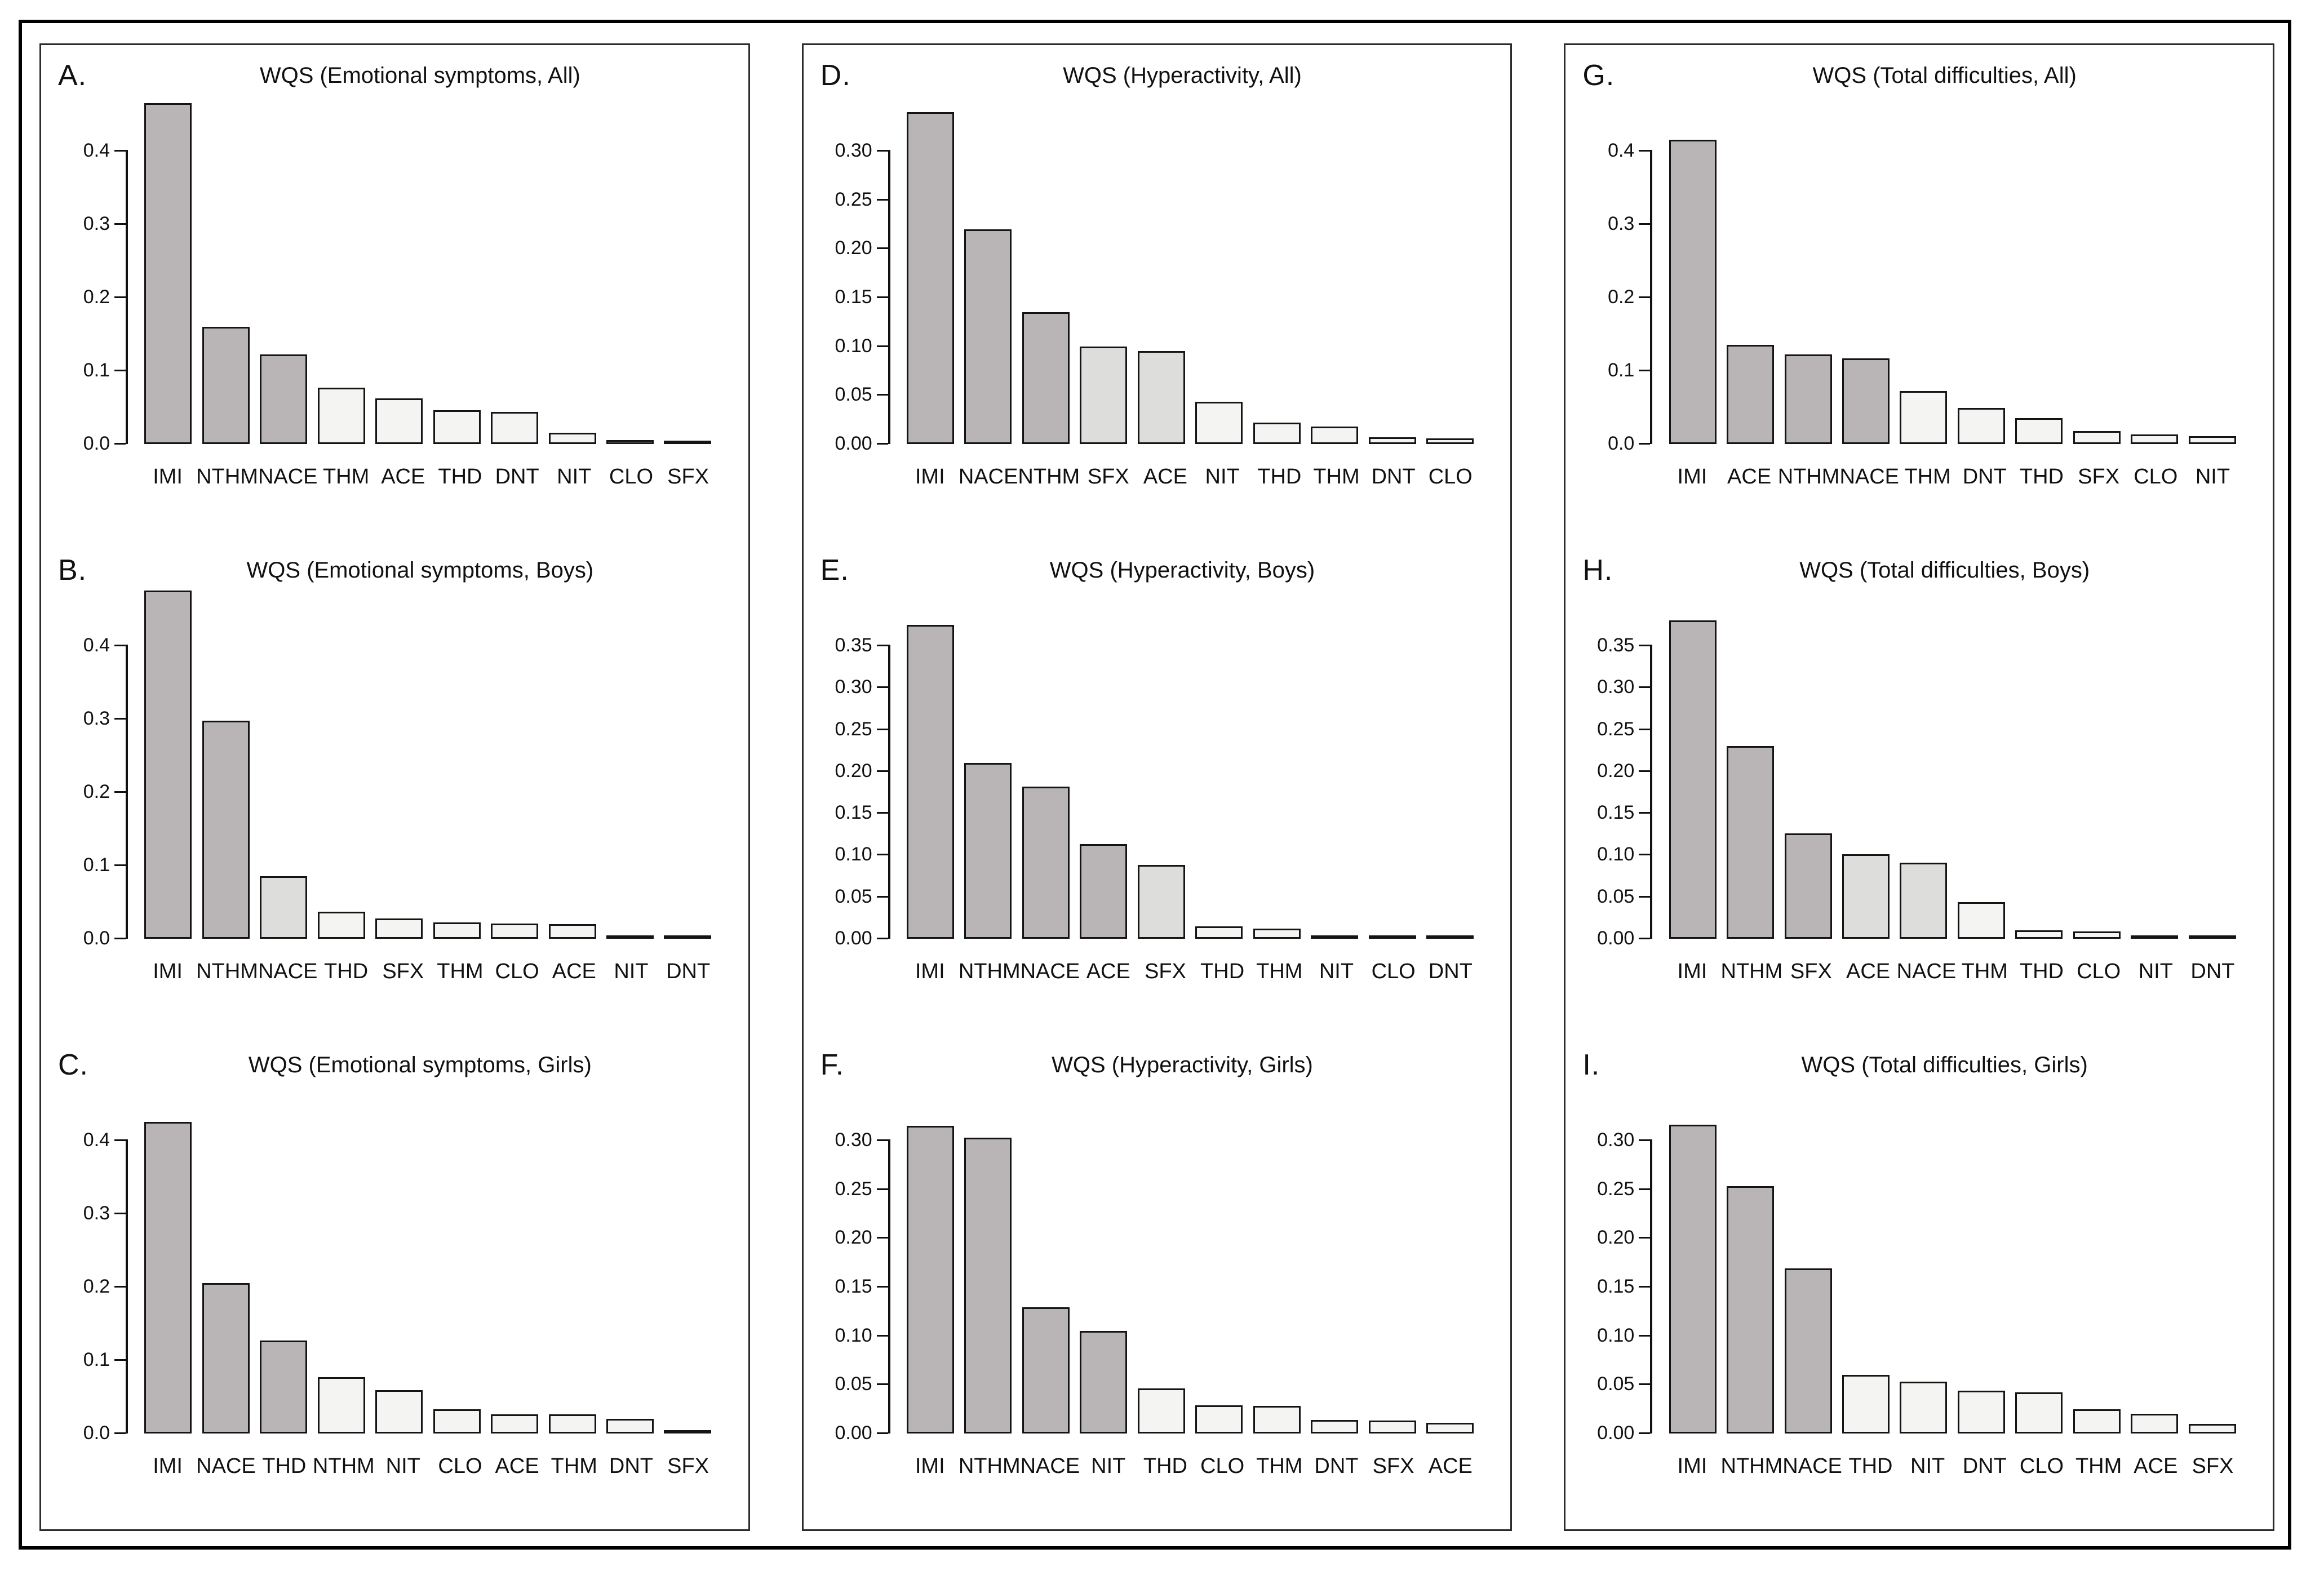  I want to click on x-labels-row: IMI NTHM NACE ACE SFX THD THM NIT CLO DNT, so click(1190, 972).